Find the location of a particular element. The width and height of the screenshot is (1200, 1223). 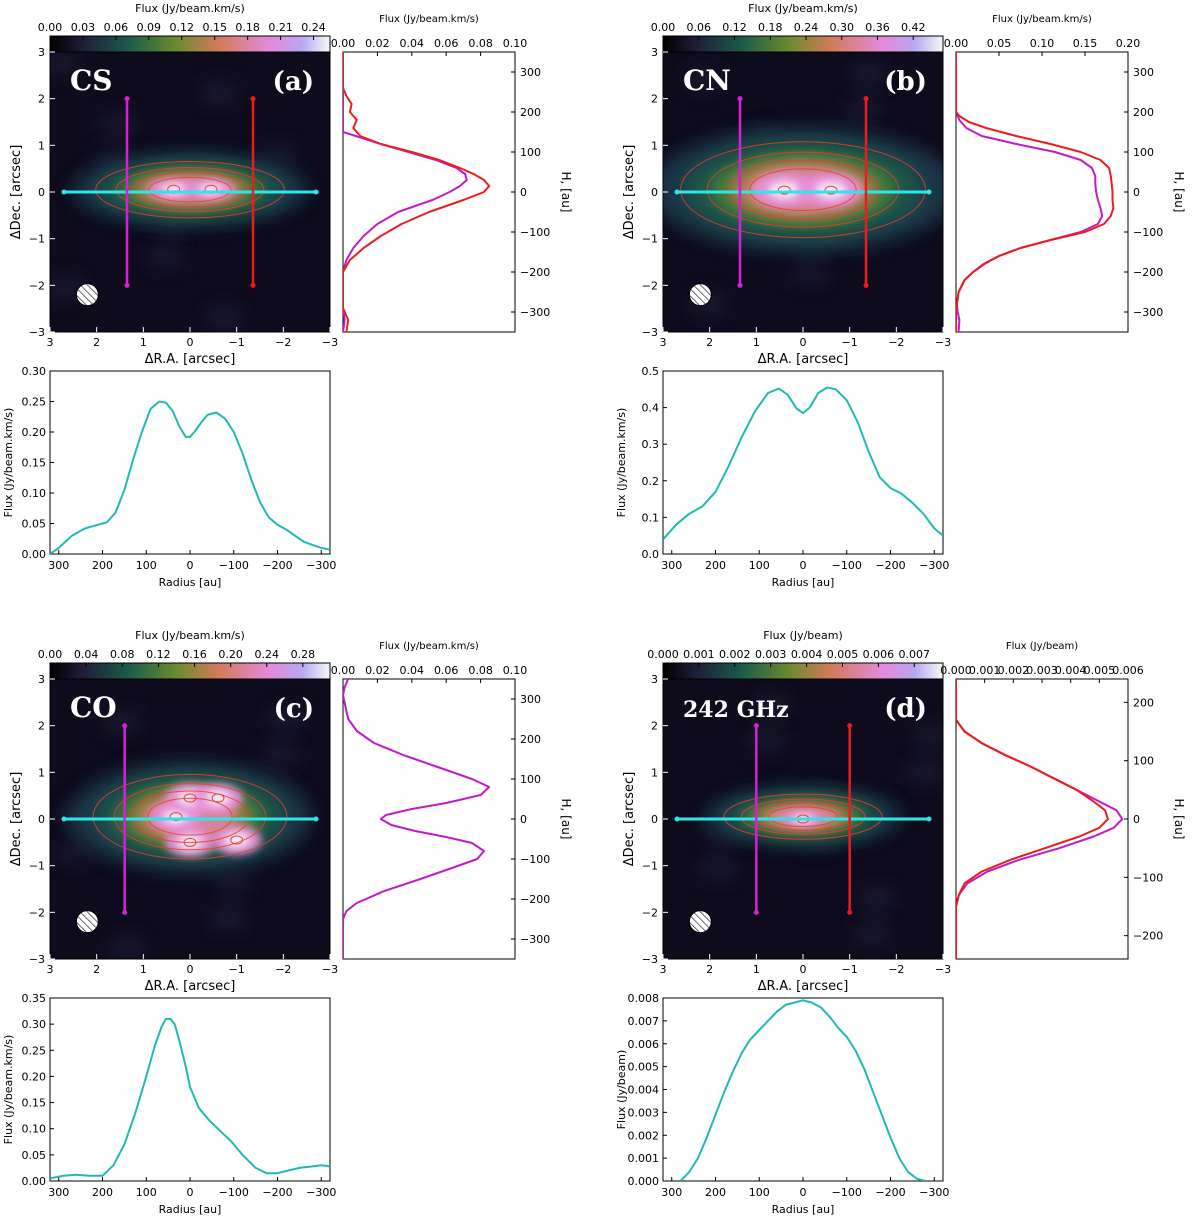

vertical-profile-xlabel: Flux (Jy/beam.km/s) is located at coordinates (429, 646).